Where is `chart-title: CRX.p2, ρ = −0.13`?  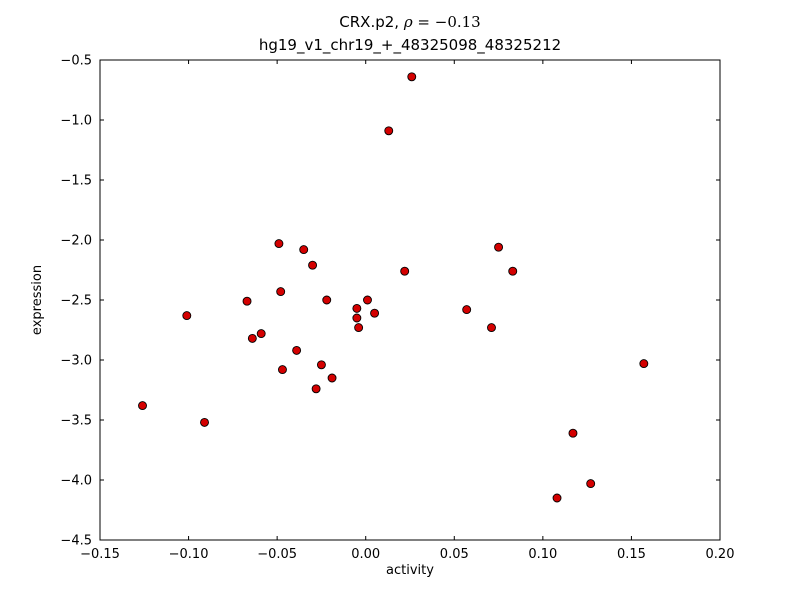 chart-title: CRX.p2, ρ = −0.13 is located at coordinates (409, 22).